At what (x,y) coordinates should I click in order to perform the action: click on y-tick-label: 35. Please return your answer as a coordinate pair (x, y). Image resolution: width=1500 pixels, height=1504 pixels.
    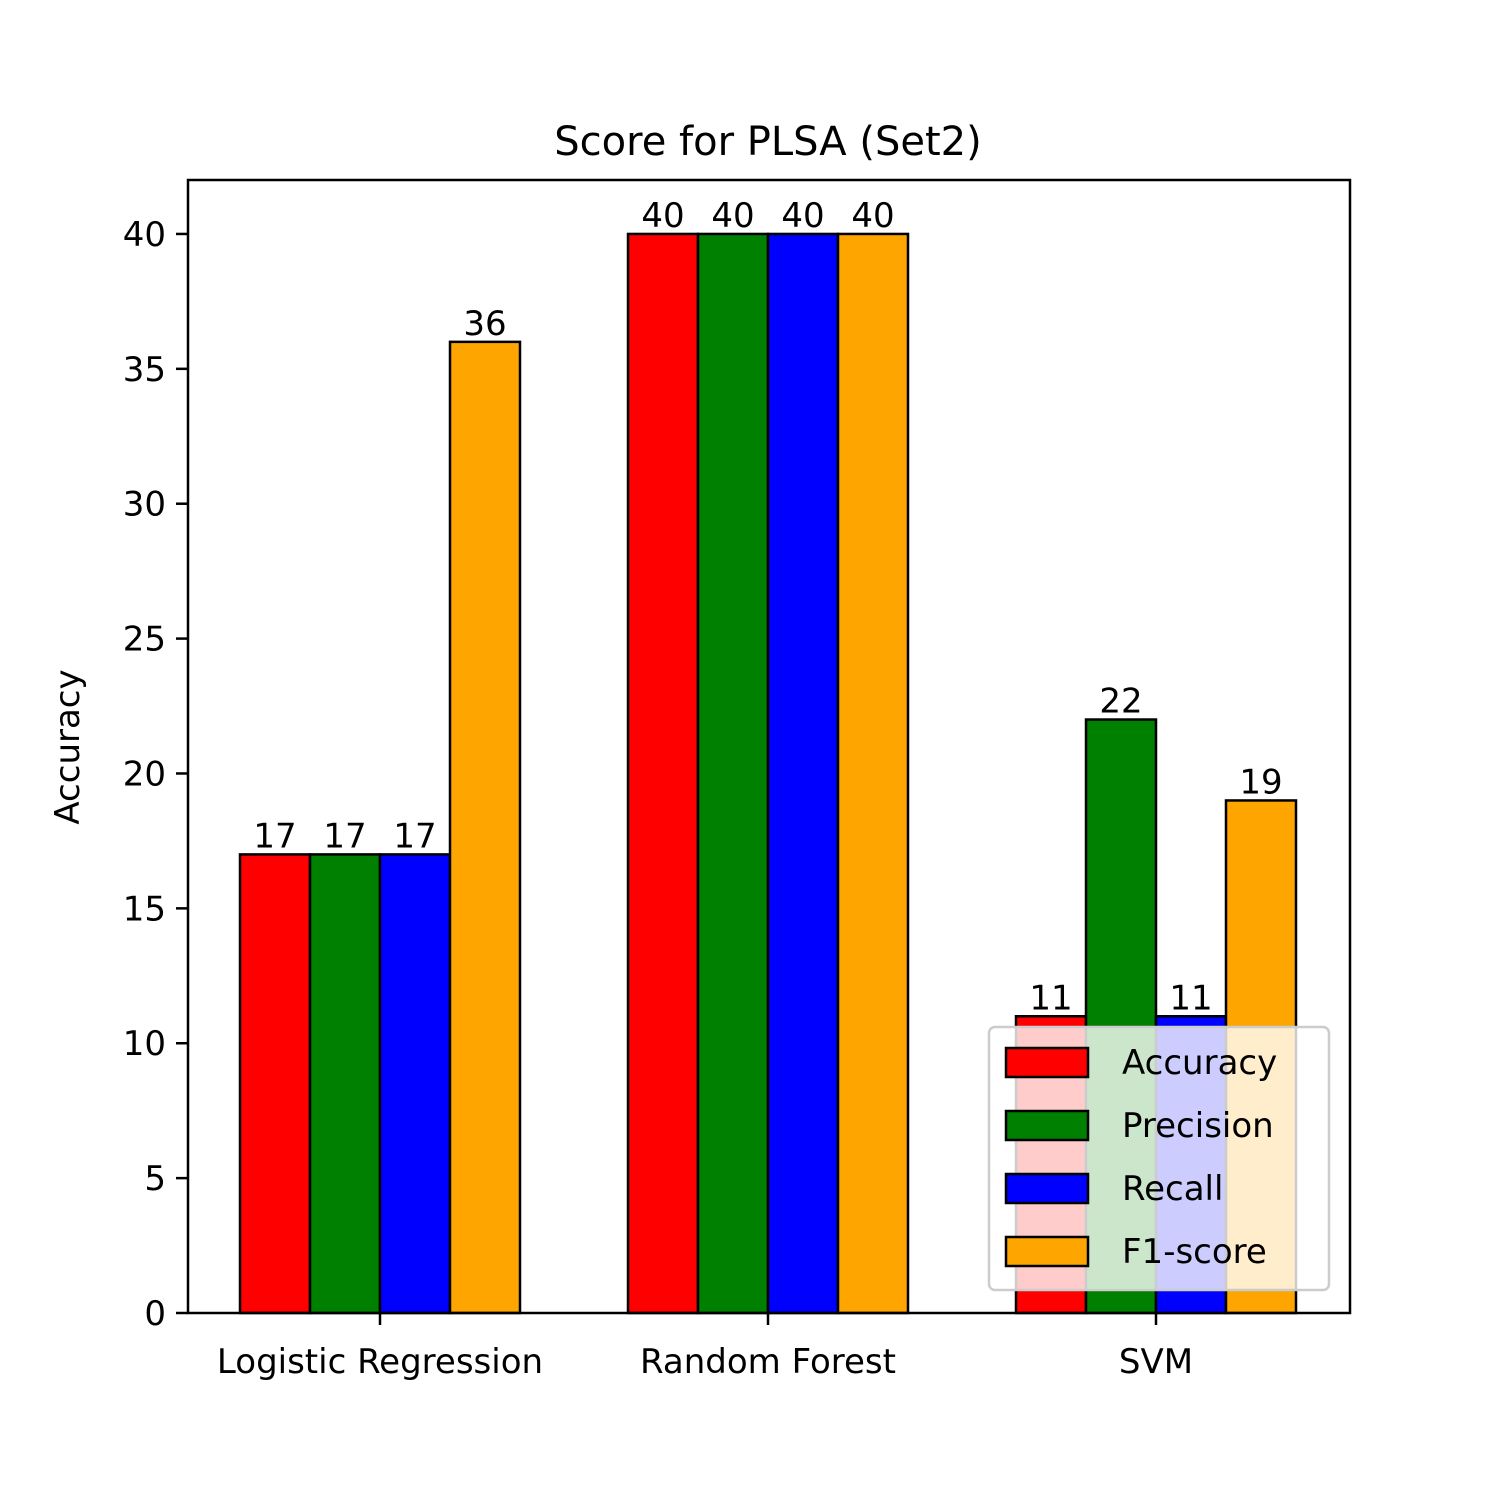
    Looking at the image, I should click on (144, 370).